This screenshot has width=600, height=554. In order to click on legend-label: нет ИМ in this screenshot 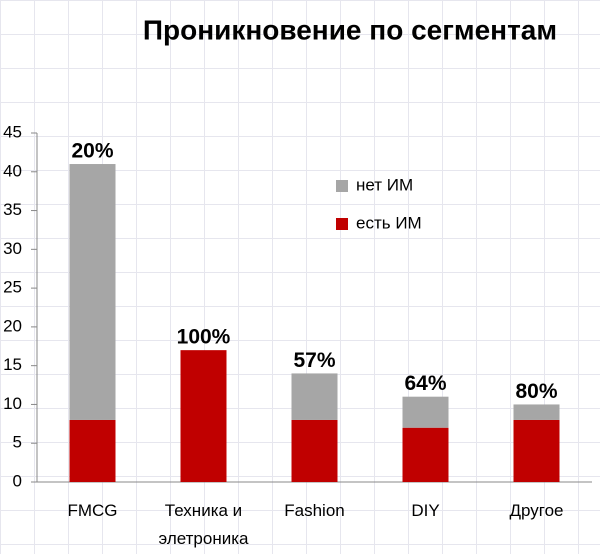, I will do `click(384, 184)`.